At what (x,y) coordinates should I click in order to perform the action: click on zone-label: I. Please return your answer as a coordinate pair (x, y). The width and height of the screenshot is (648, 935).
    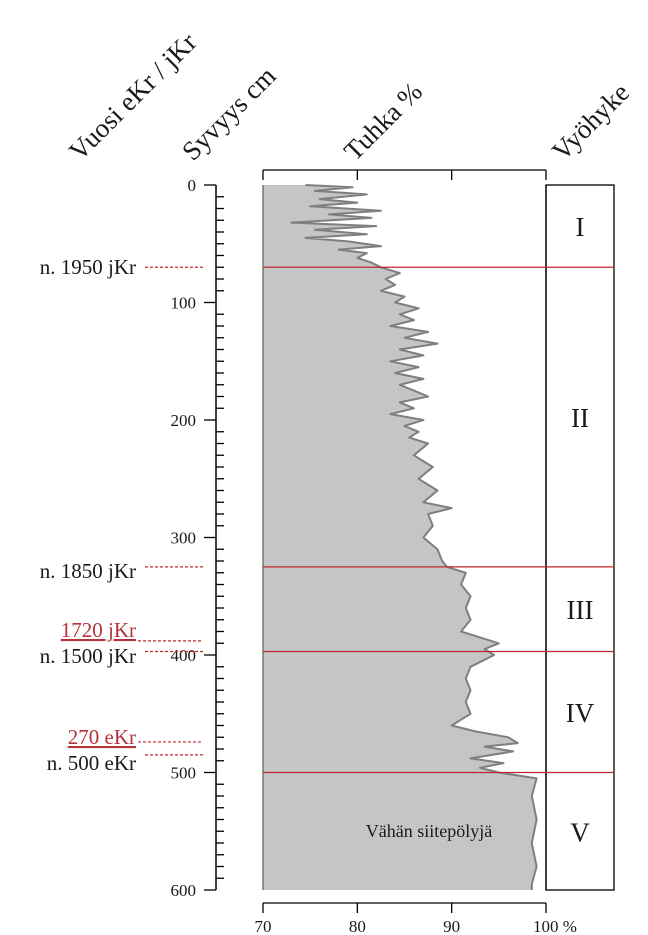
    Looking at the image, I should click on (580, 227).